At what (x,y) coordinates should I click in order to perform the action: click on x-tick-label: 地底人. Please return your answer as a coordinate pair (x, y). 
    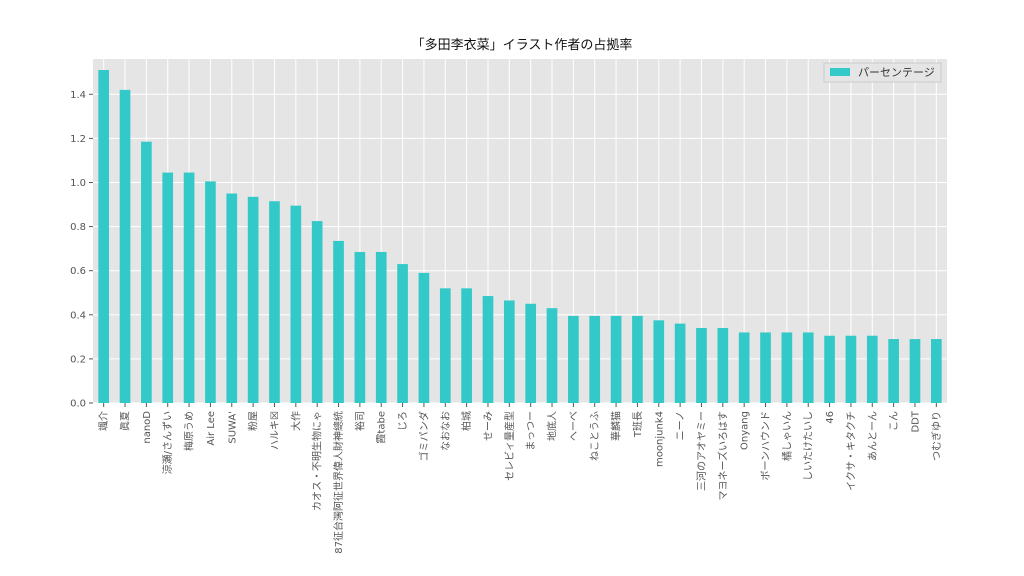
    Looking at the image, I should click on (552, 426).